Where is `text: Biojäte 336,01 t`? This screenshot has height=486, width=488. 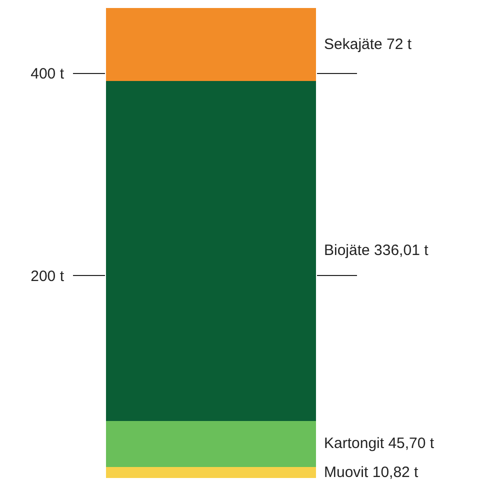 text: Biojäte 336,01 t is located at coordinates (376, 250).